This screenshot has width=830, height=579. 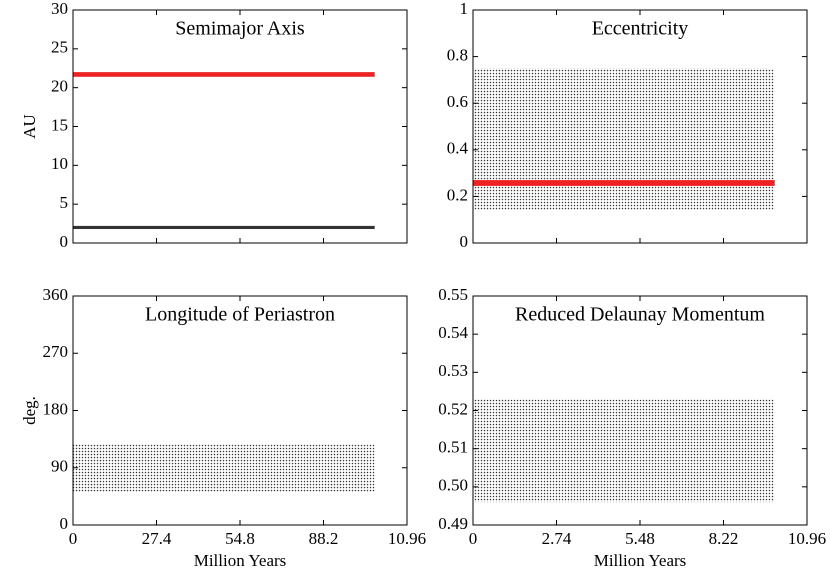 I want to click on y-tick-label: 0.8, so click(x=457, y=55).